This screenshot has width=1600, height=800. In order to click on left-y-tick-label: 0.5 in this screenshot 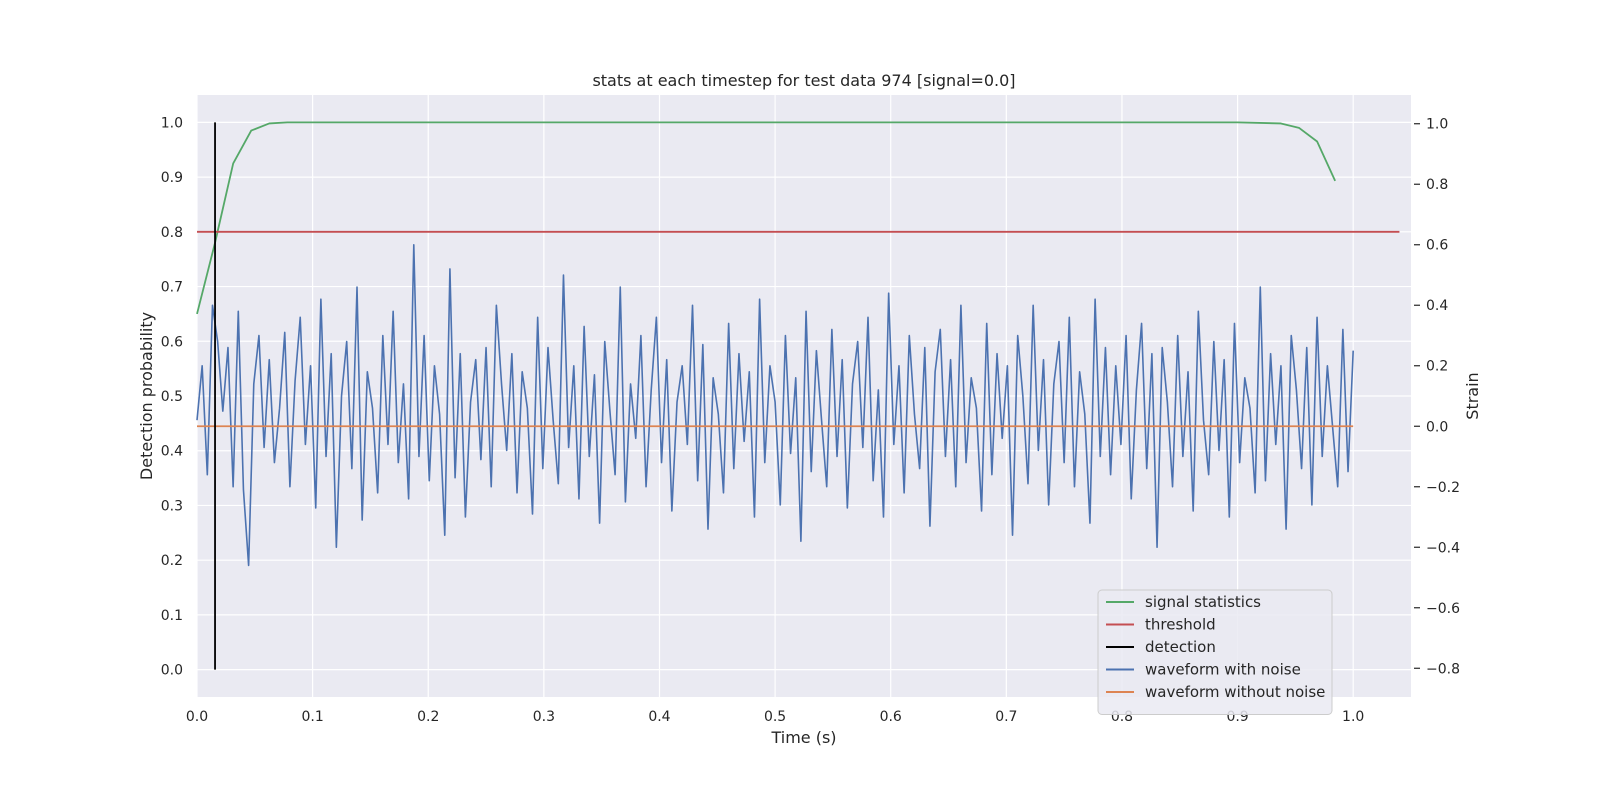, I will do `click(172, 397)`.